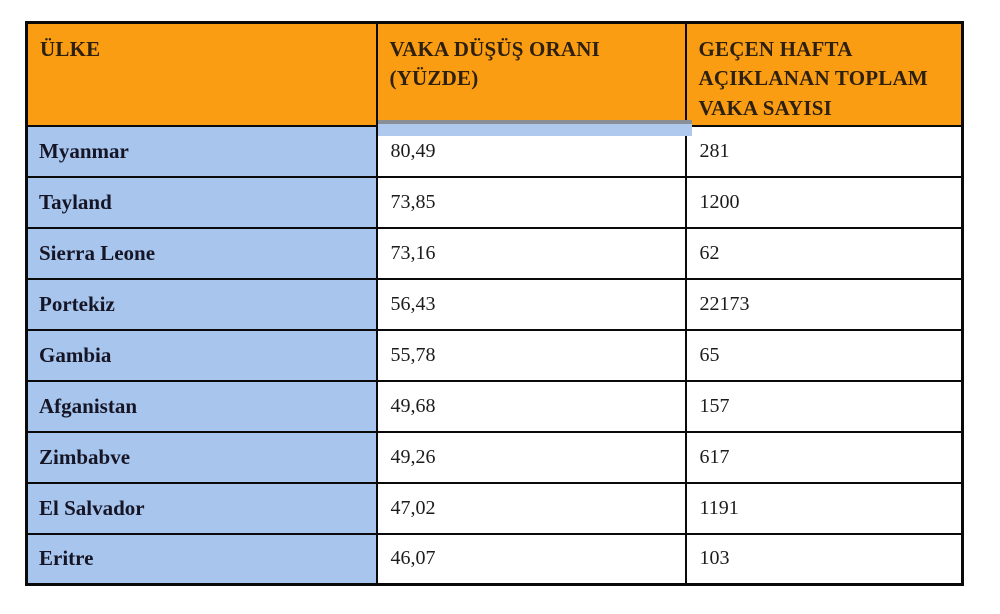  Describe the element at coordinates (201, 74) in the screenshot. I see `column-header-country: ÜLKE` at that location.